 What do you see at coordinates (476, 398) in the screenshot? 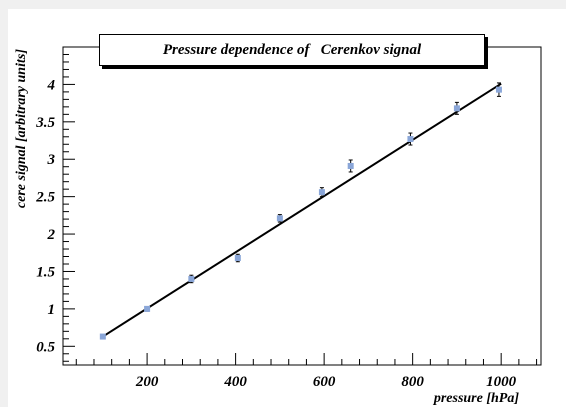
I see `x-axis-title: pressure [hPa]` at bounding box center [476, 398].